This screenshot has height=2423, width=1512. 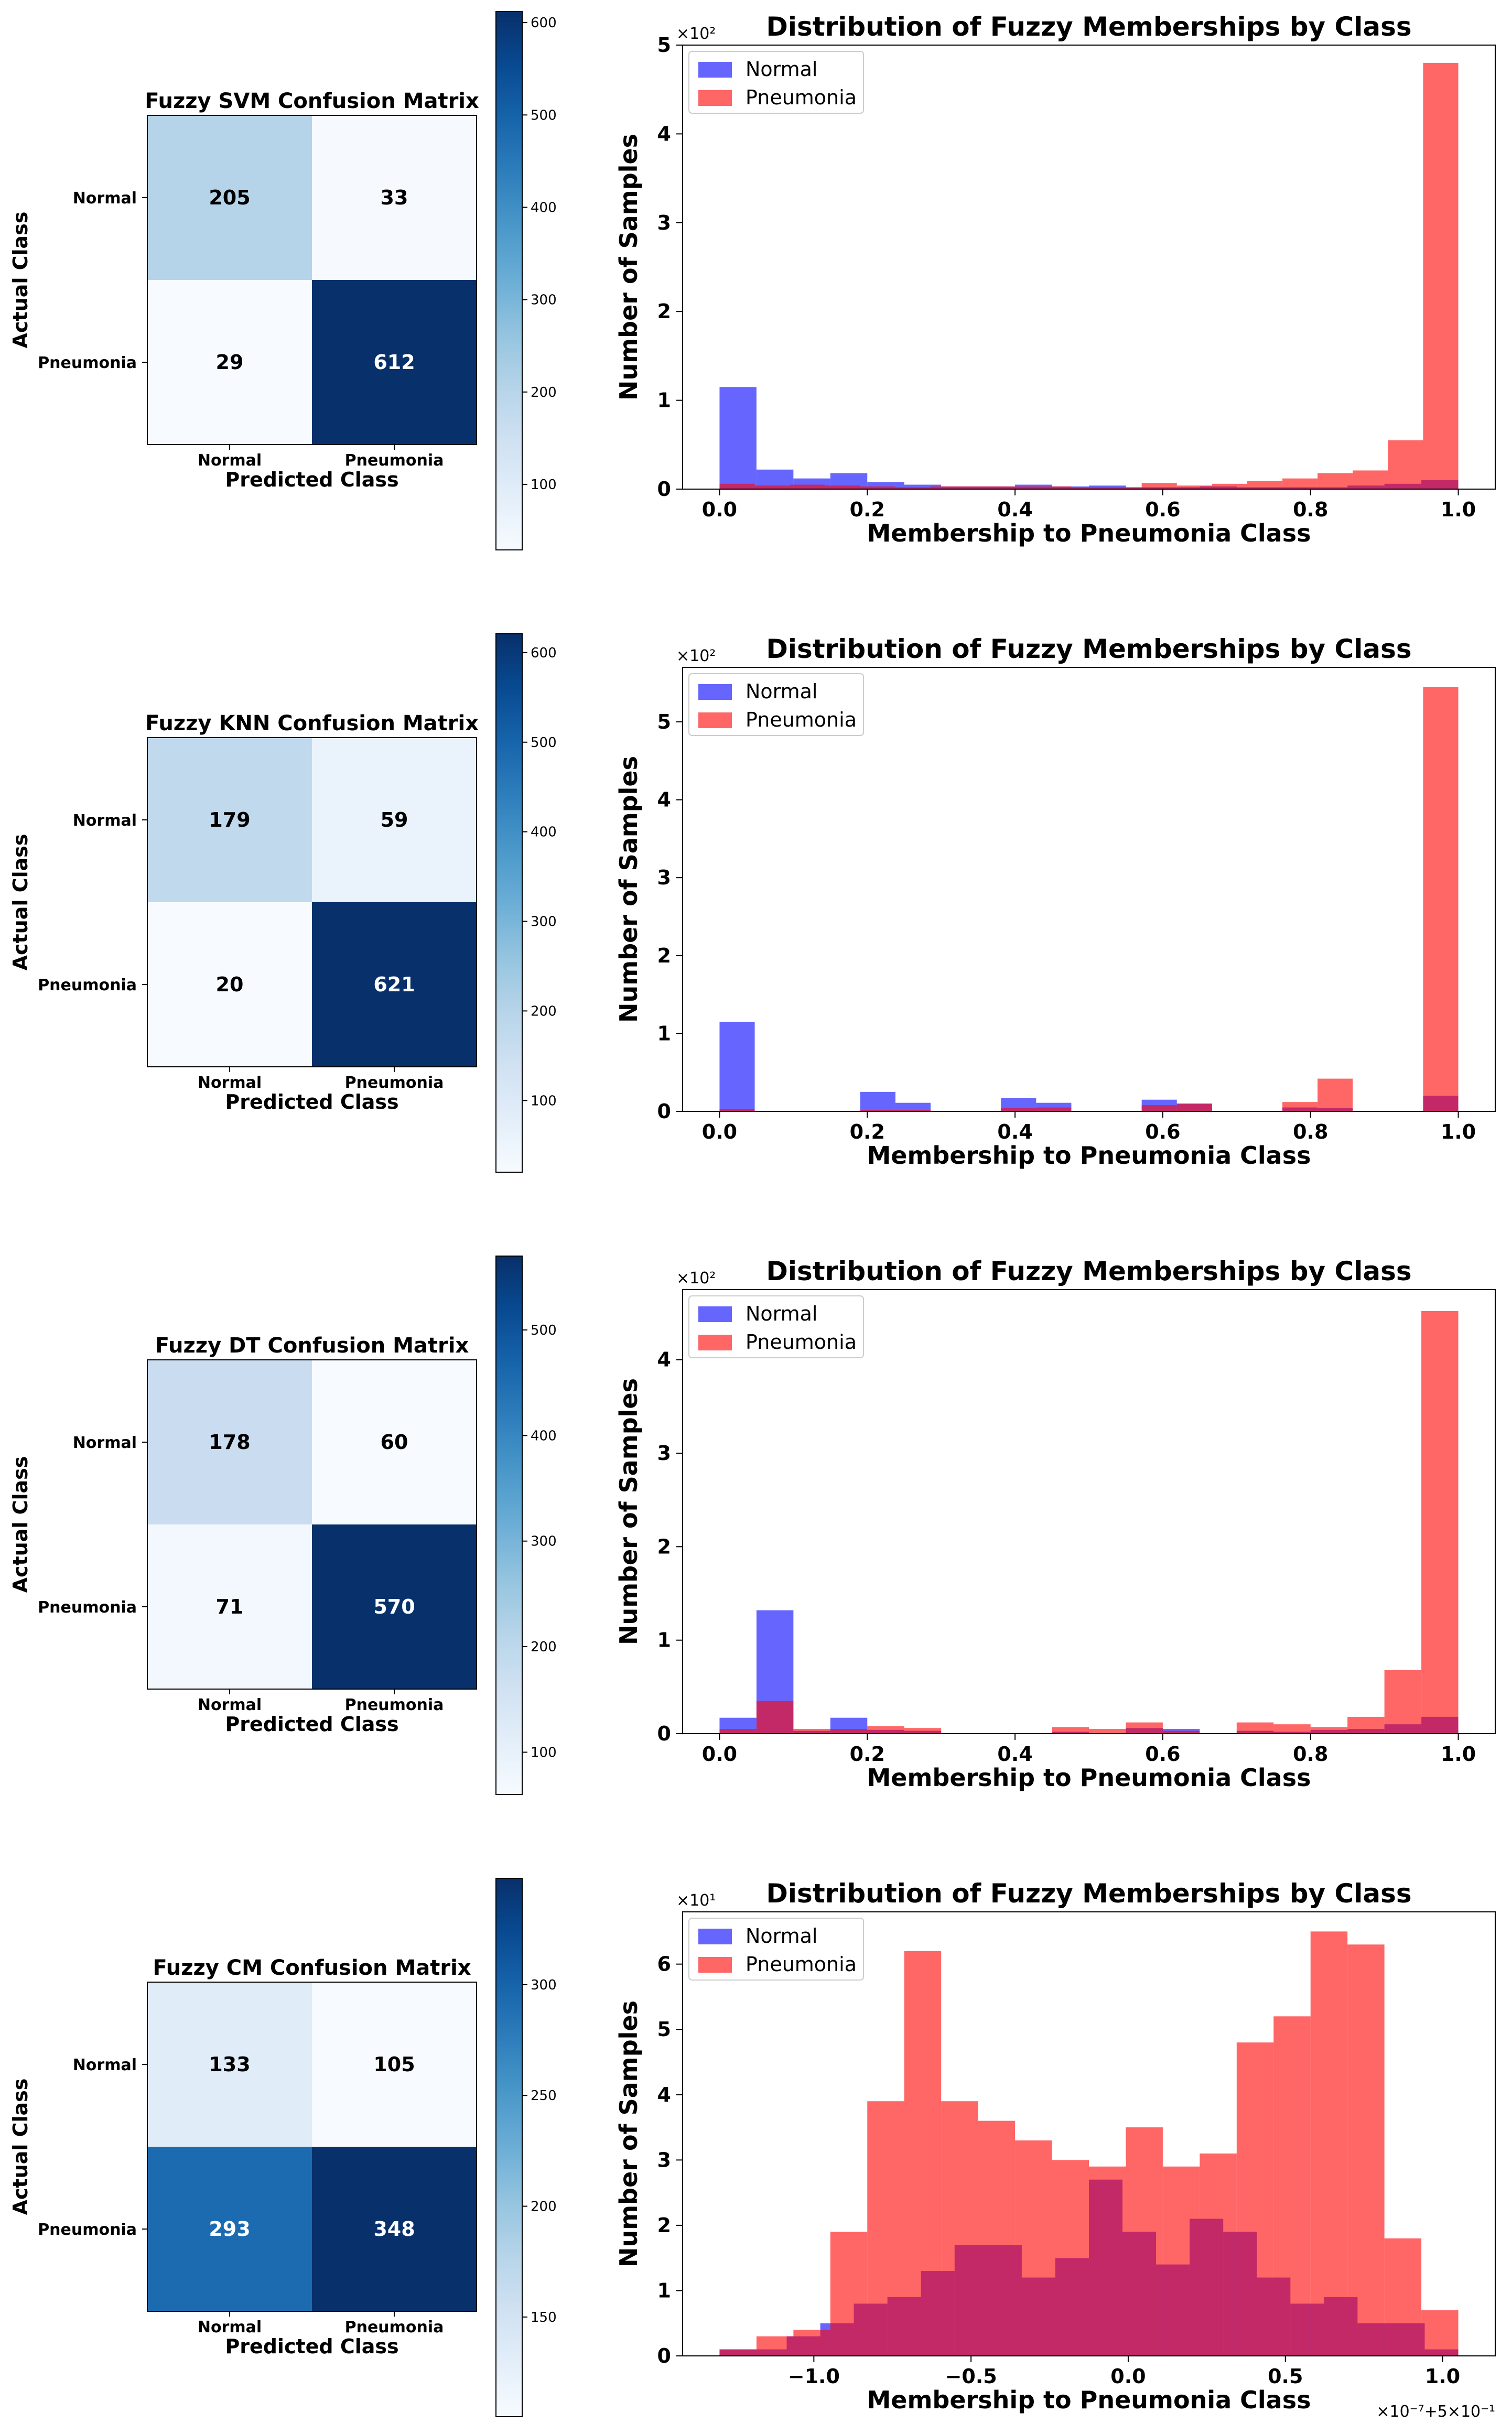 What do you see at coordinates (544, 1985) in the screenshot?
I see `colorbar-tick-label: 300` at bounding box center [544, 1985].